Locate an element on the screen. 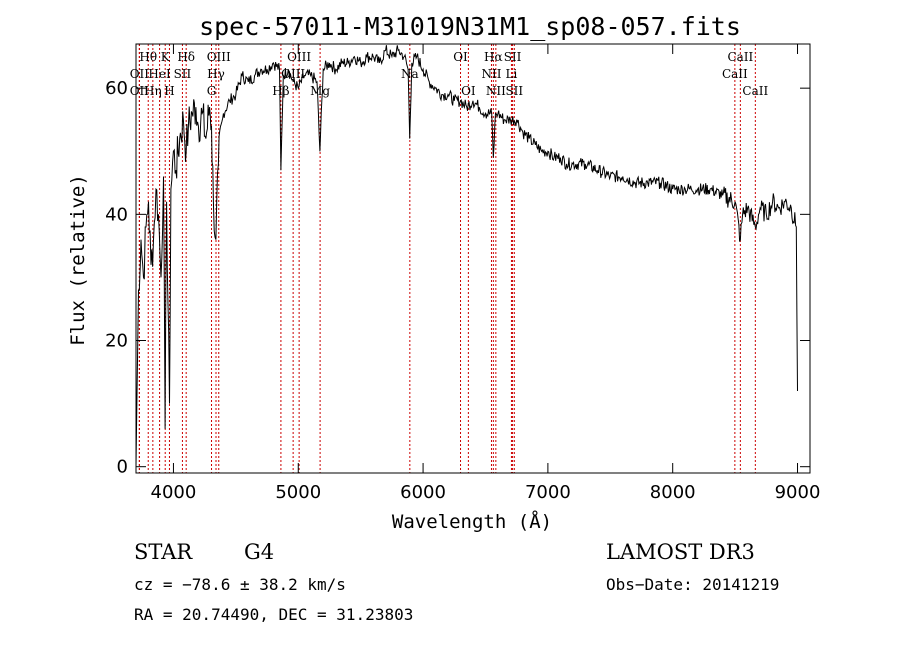 Image resolution: width=900 pixels, height=649 pixels. line-marker-label: Li is located at coordinates (512, 74).